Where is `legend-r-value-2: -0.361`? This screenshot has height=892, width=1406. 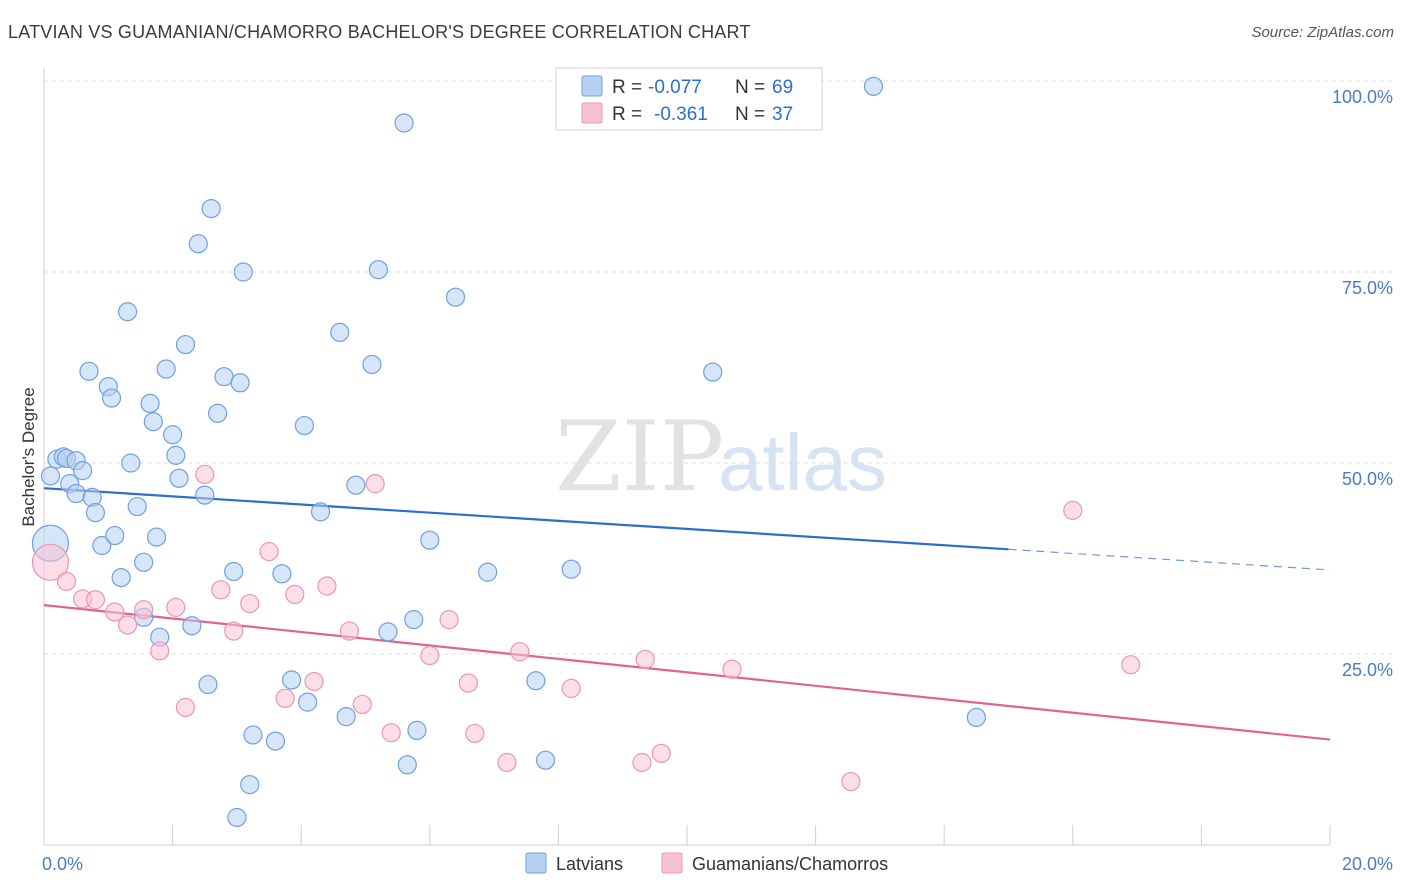 legend-r-value-2: -0.361 is located at coordinates (681, 114).